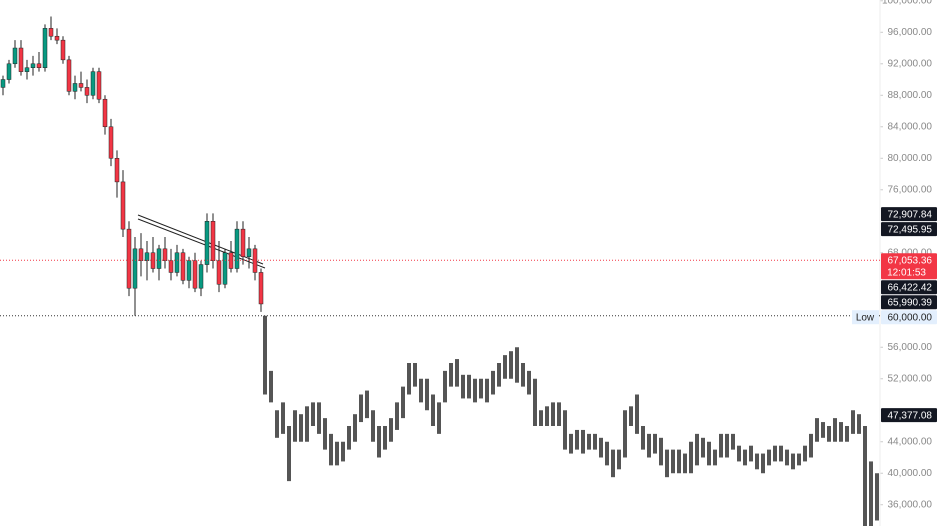 This screenshot has width=938, height=531. Describe the element at coordinates (910, 260) in the screenshot. I see `price-label: 67,053.36` at that location.